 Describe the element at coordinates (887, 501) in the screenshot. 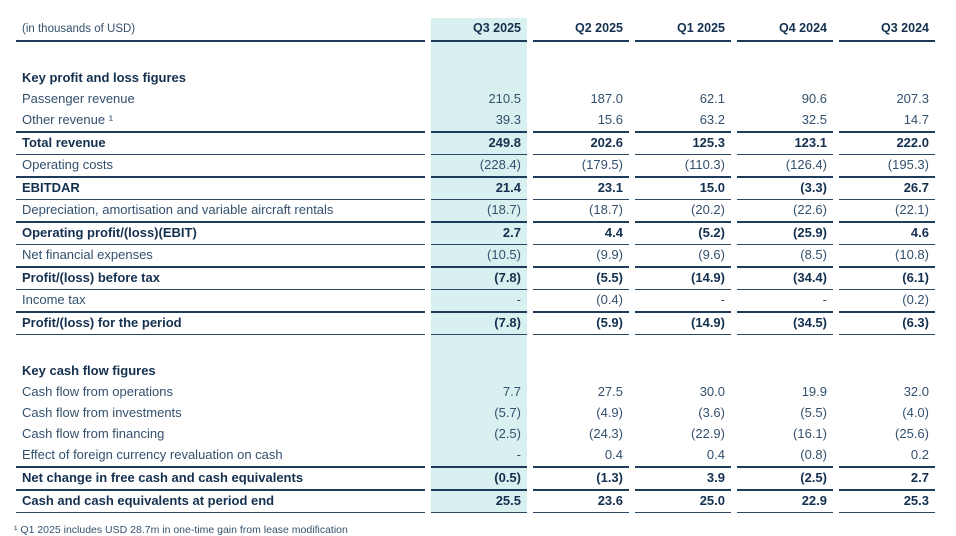

I see `value-cell: 25.3` at that location.